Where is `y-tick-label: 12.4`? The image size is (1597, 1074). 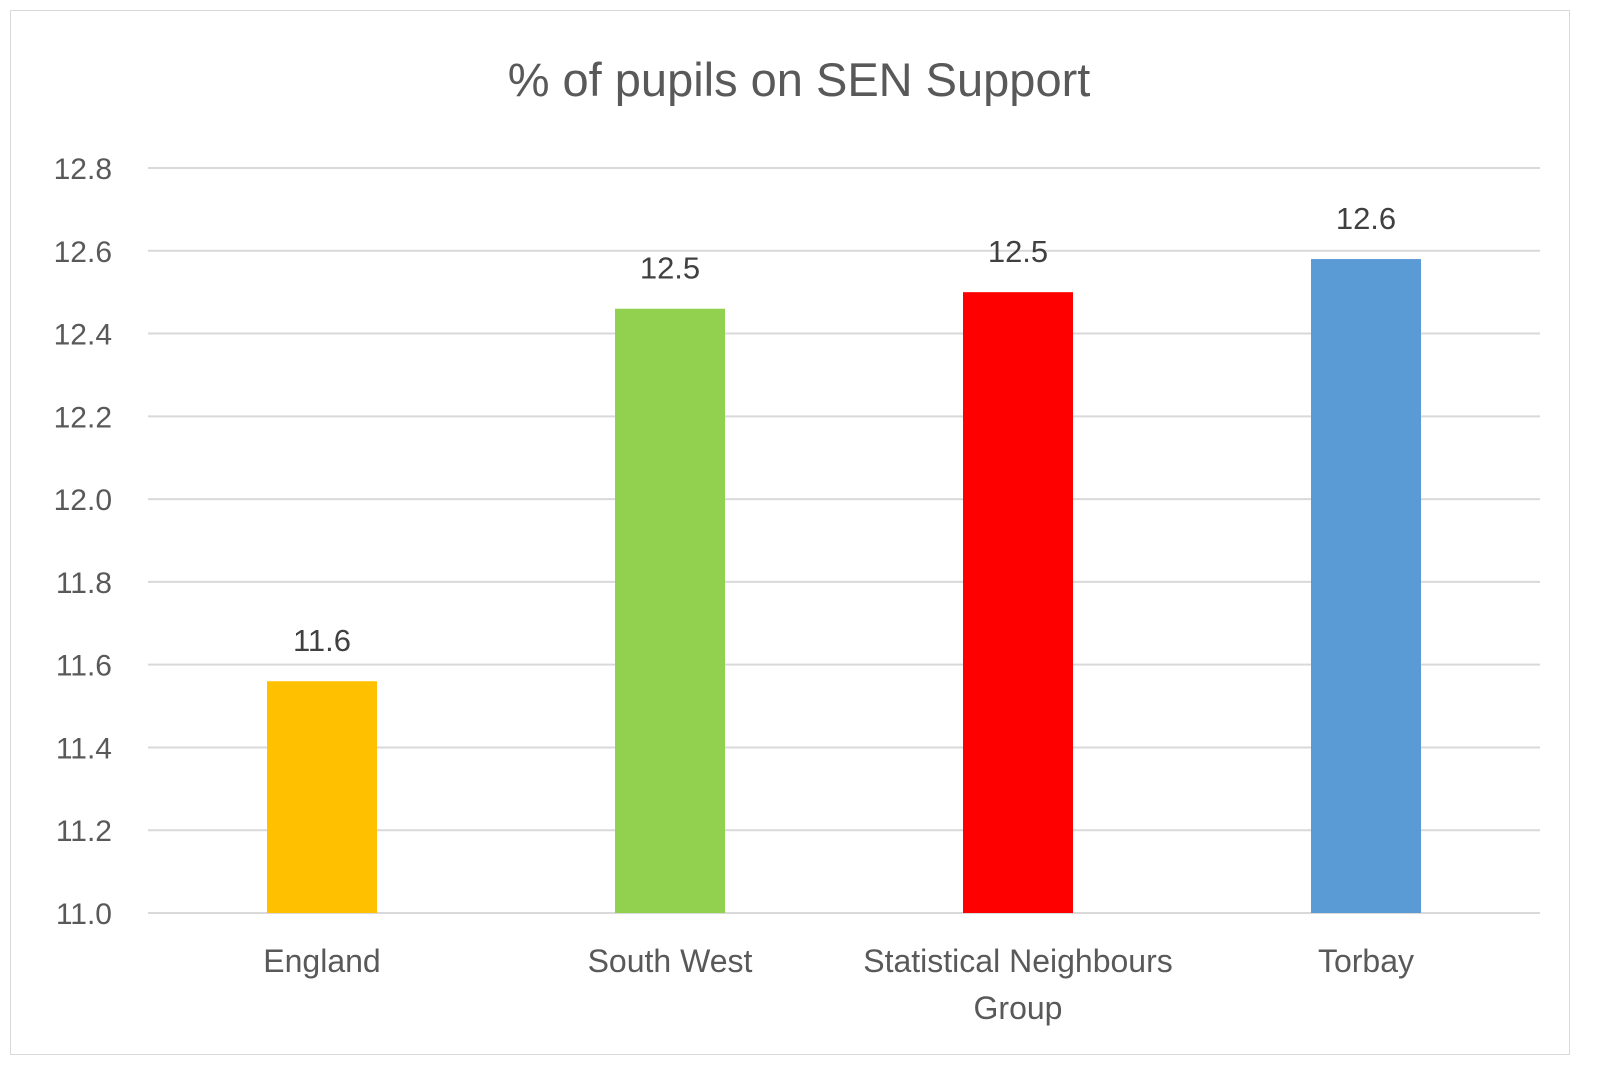
y-tick-label: 12.4 is located at coordinates (83, 335).